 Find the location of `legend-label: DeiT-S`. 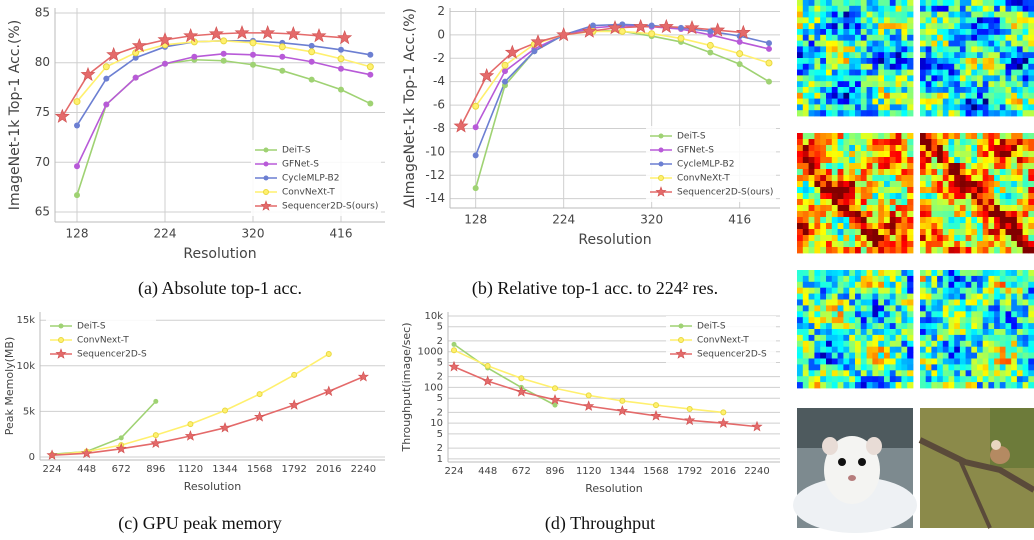

legend-label: DeiT-S is located at coordinates (296, 151).